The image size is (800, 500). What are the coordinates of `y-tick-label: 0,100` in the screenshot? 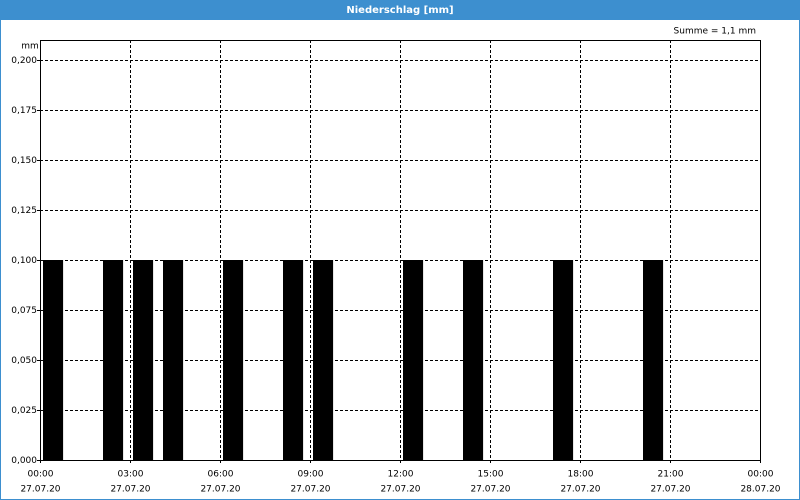 It's located at (24, 261).